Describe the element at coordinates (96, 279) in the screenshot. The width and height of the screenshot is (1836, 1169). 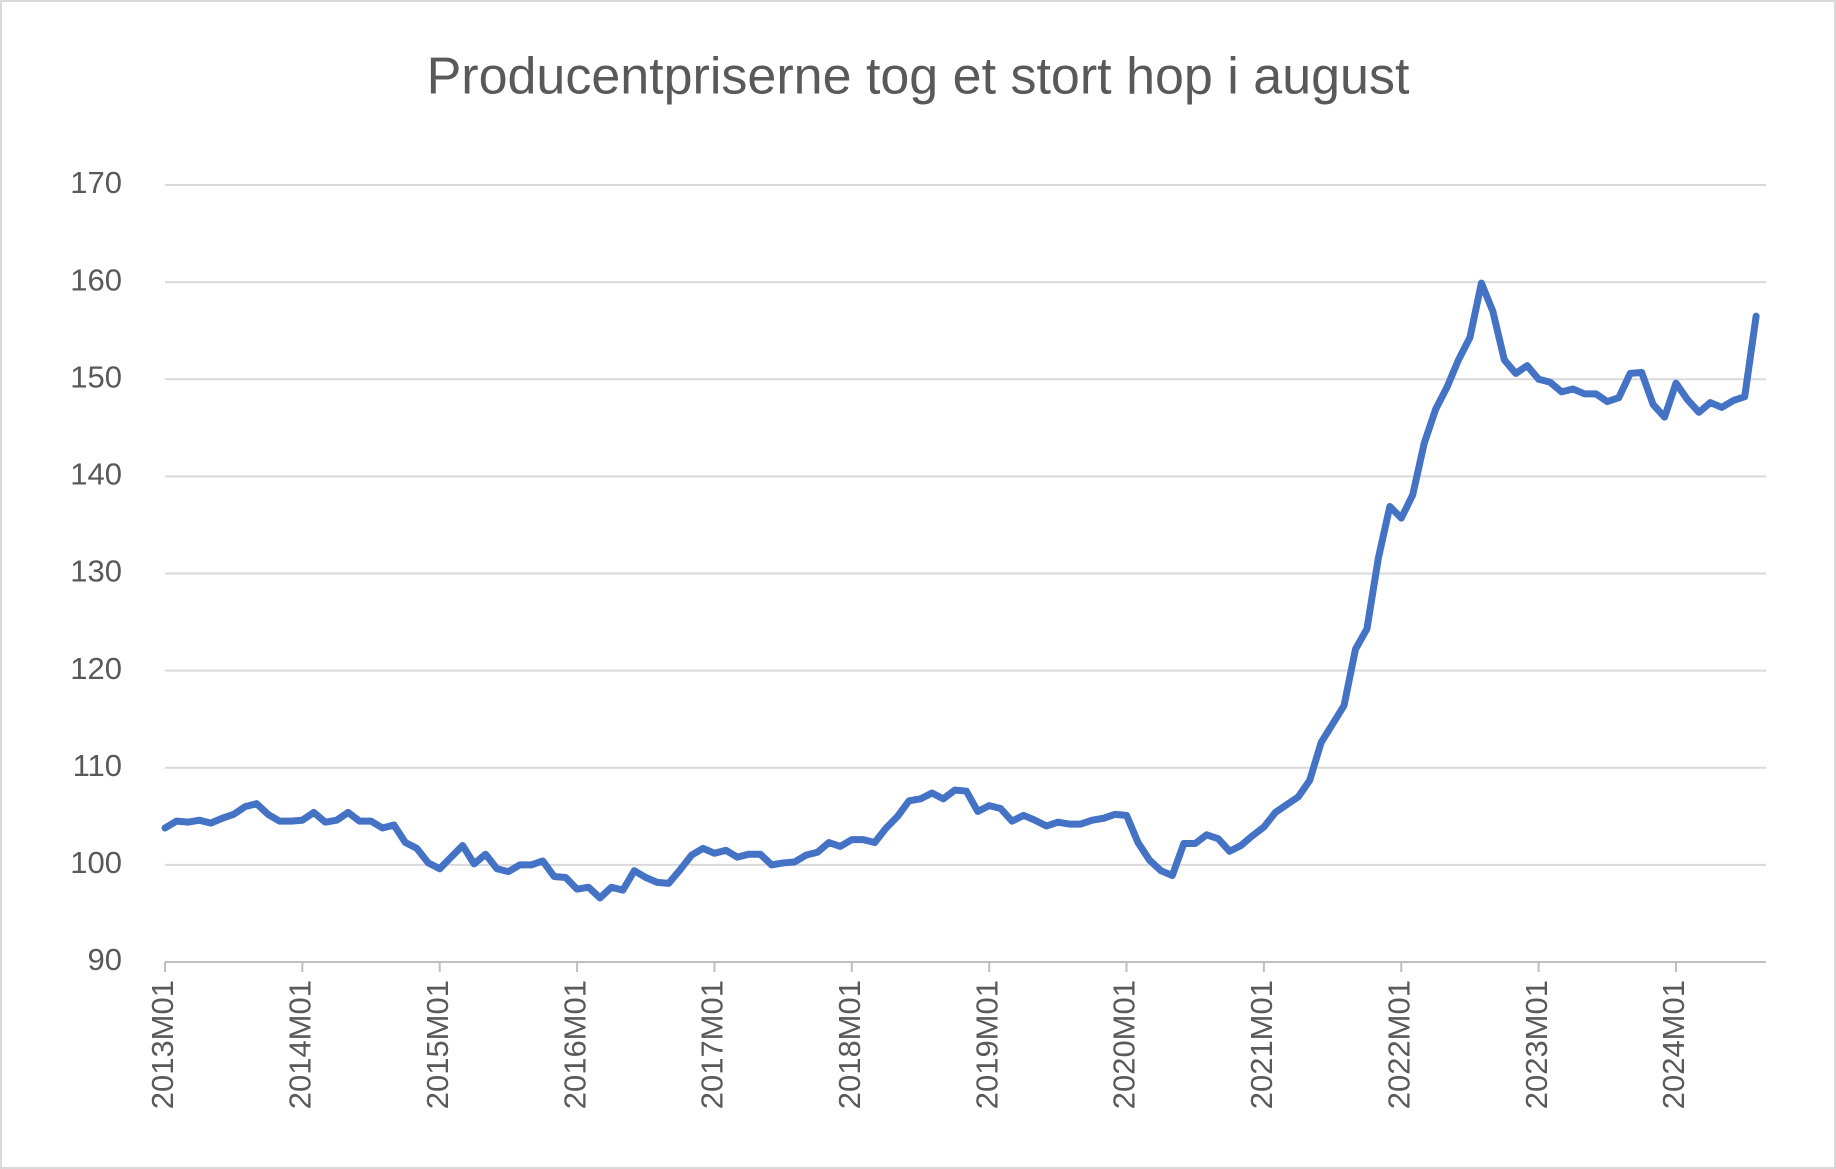
I see `y-tick-label: 160` at that location.